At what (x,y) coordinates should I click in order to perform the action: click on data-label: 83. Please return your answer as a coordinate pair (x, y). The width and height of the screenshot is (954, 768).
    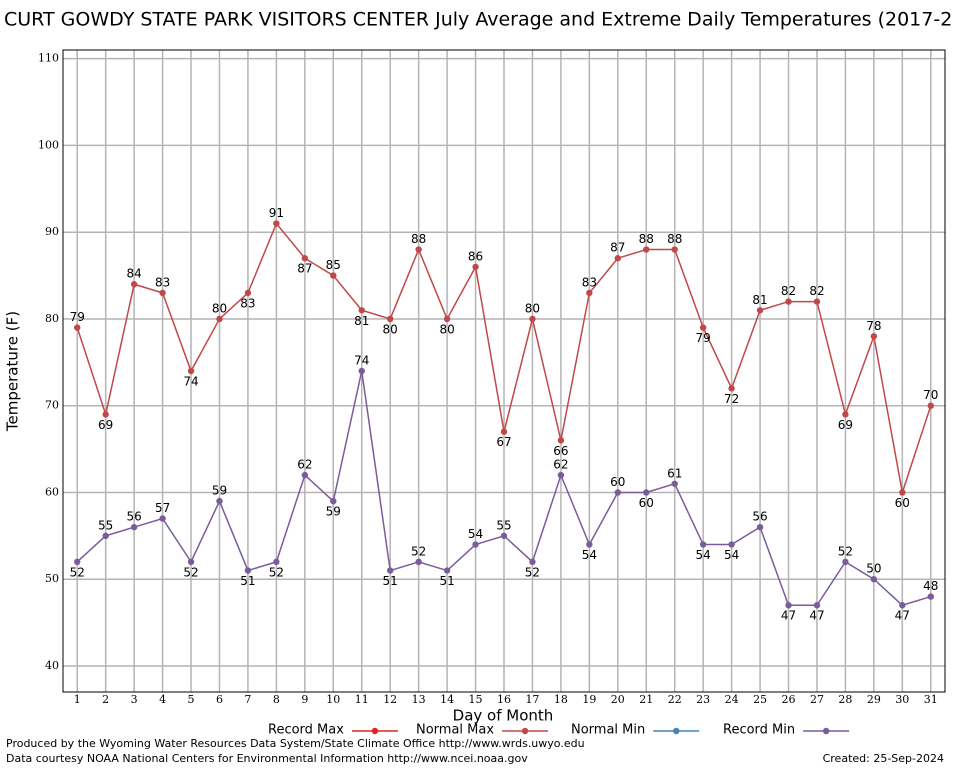
    Looking at the image, I should click on (162, 282).